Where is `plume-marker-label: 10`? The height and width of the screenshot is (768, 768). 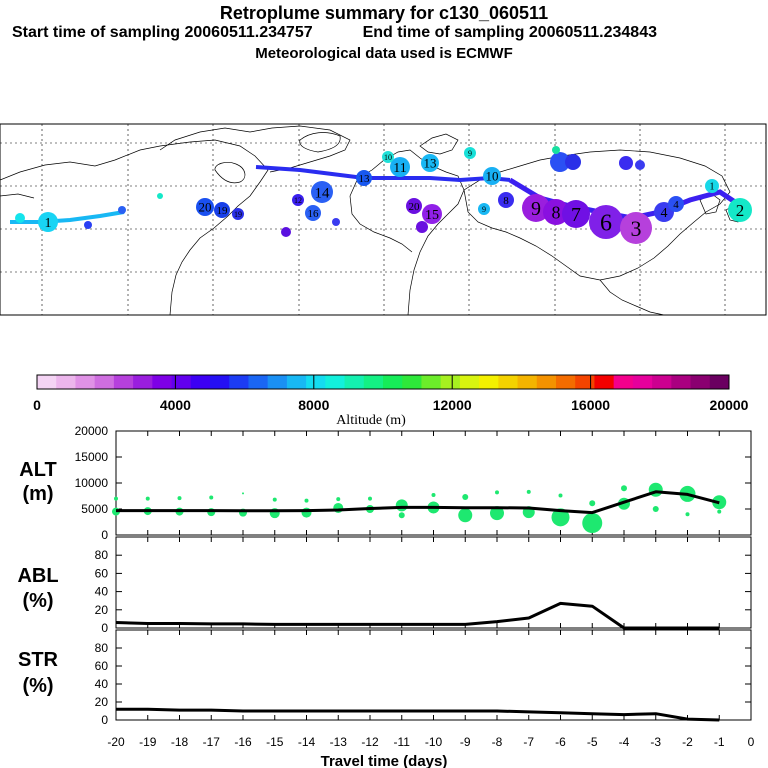
plume-marker-label: 10 is located at coordinates (388, 157).